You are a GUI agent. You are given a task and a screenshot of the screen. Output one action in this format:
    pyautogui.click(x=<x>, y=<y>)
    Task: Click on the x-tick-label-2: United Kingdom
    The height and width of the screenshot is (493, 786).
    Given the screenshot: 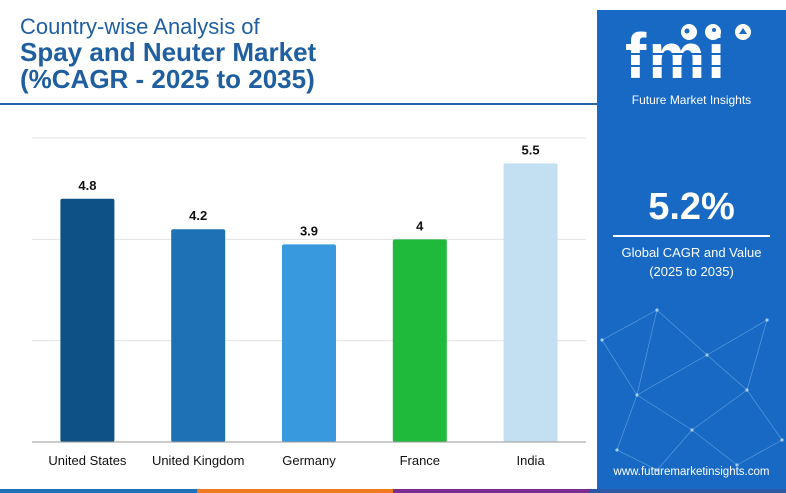 What is the action you would take?
    pyautogui.click(x=198, y=460)
    